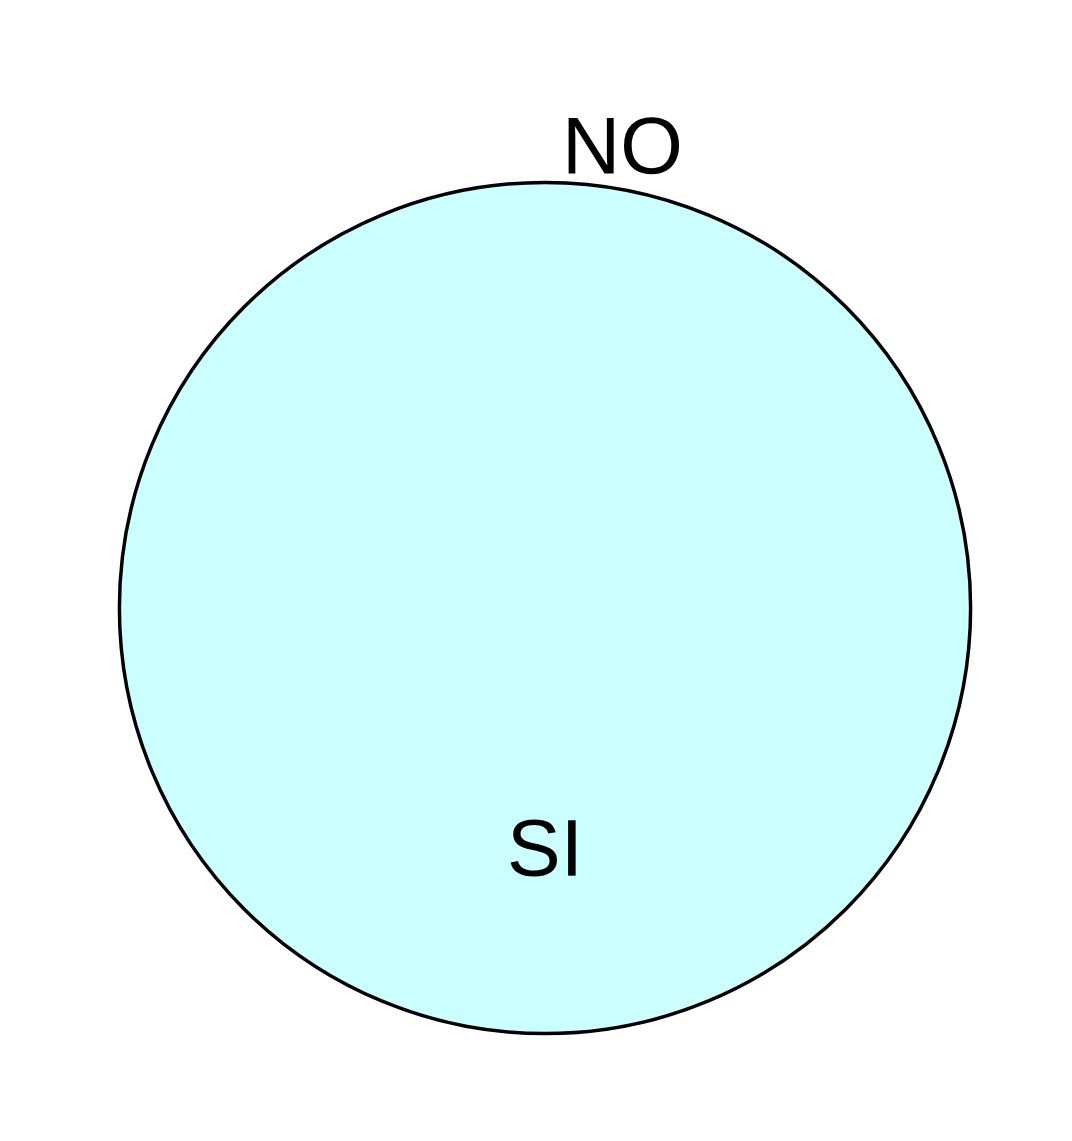 This screenshot has width=1072, height=1141. I want to click on category-label: NO, so click(623, 146).